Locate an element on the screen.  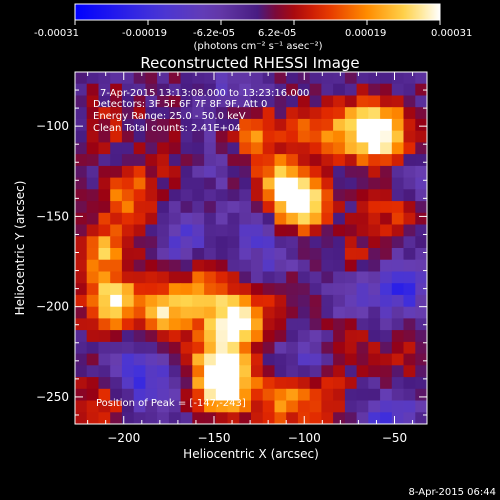
x-tick-label: −150 is located at coordinates (214, 438).